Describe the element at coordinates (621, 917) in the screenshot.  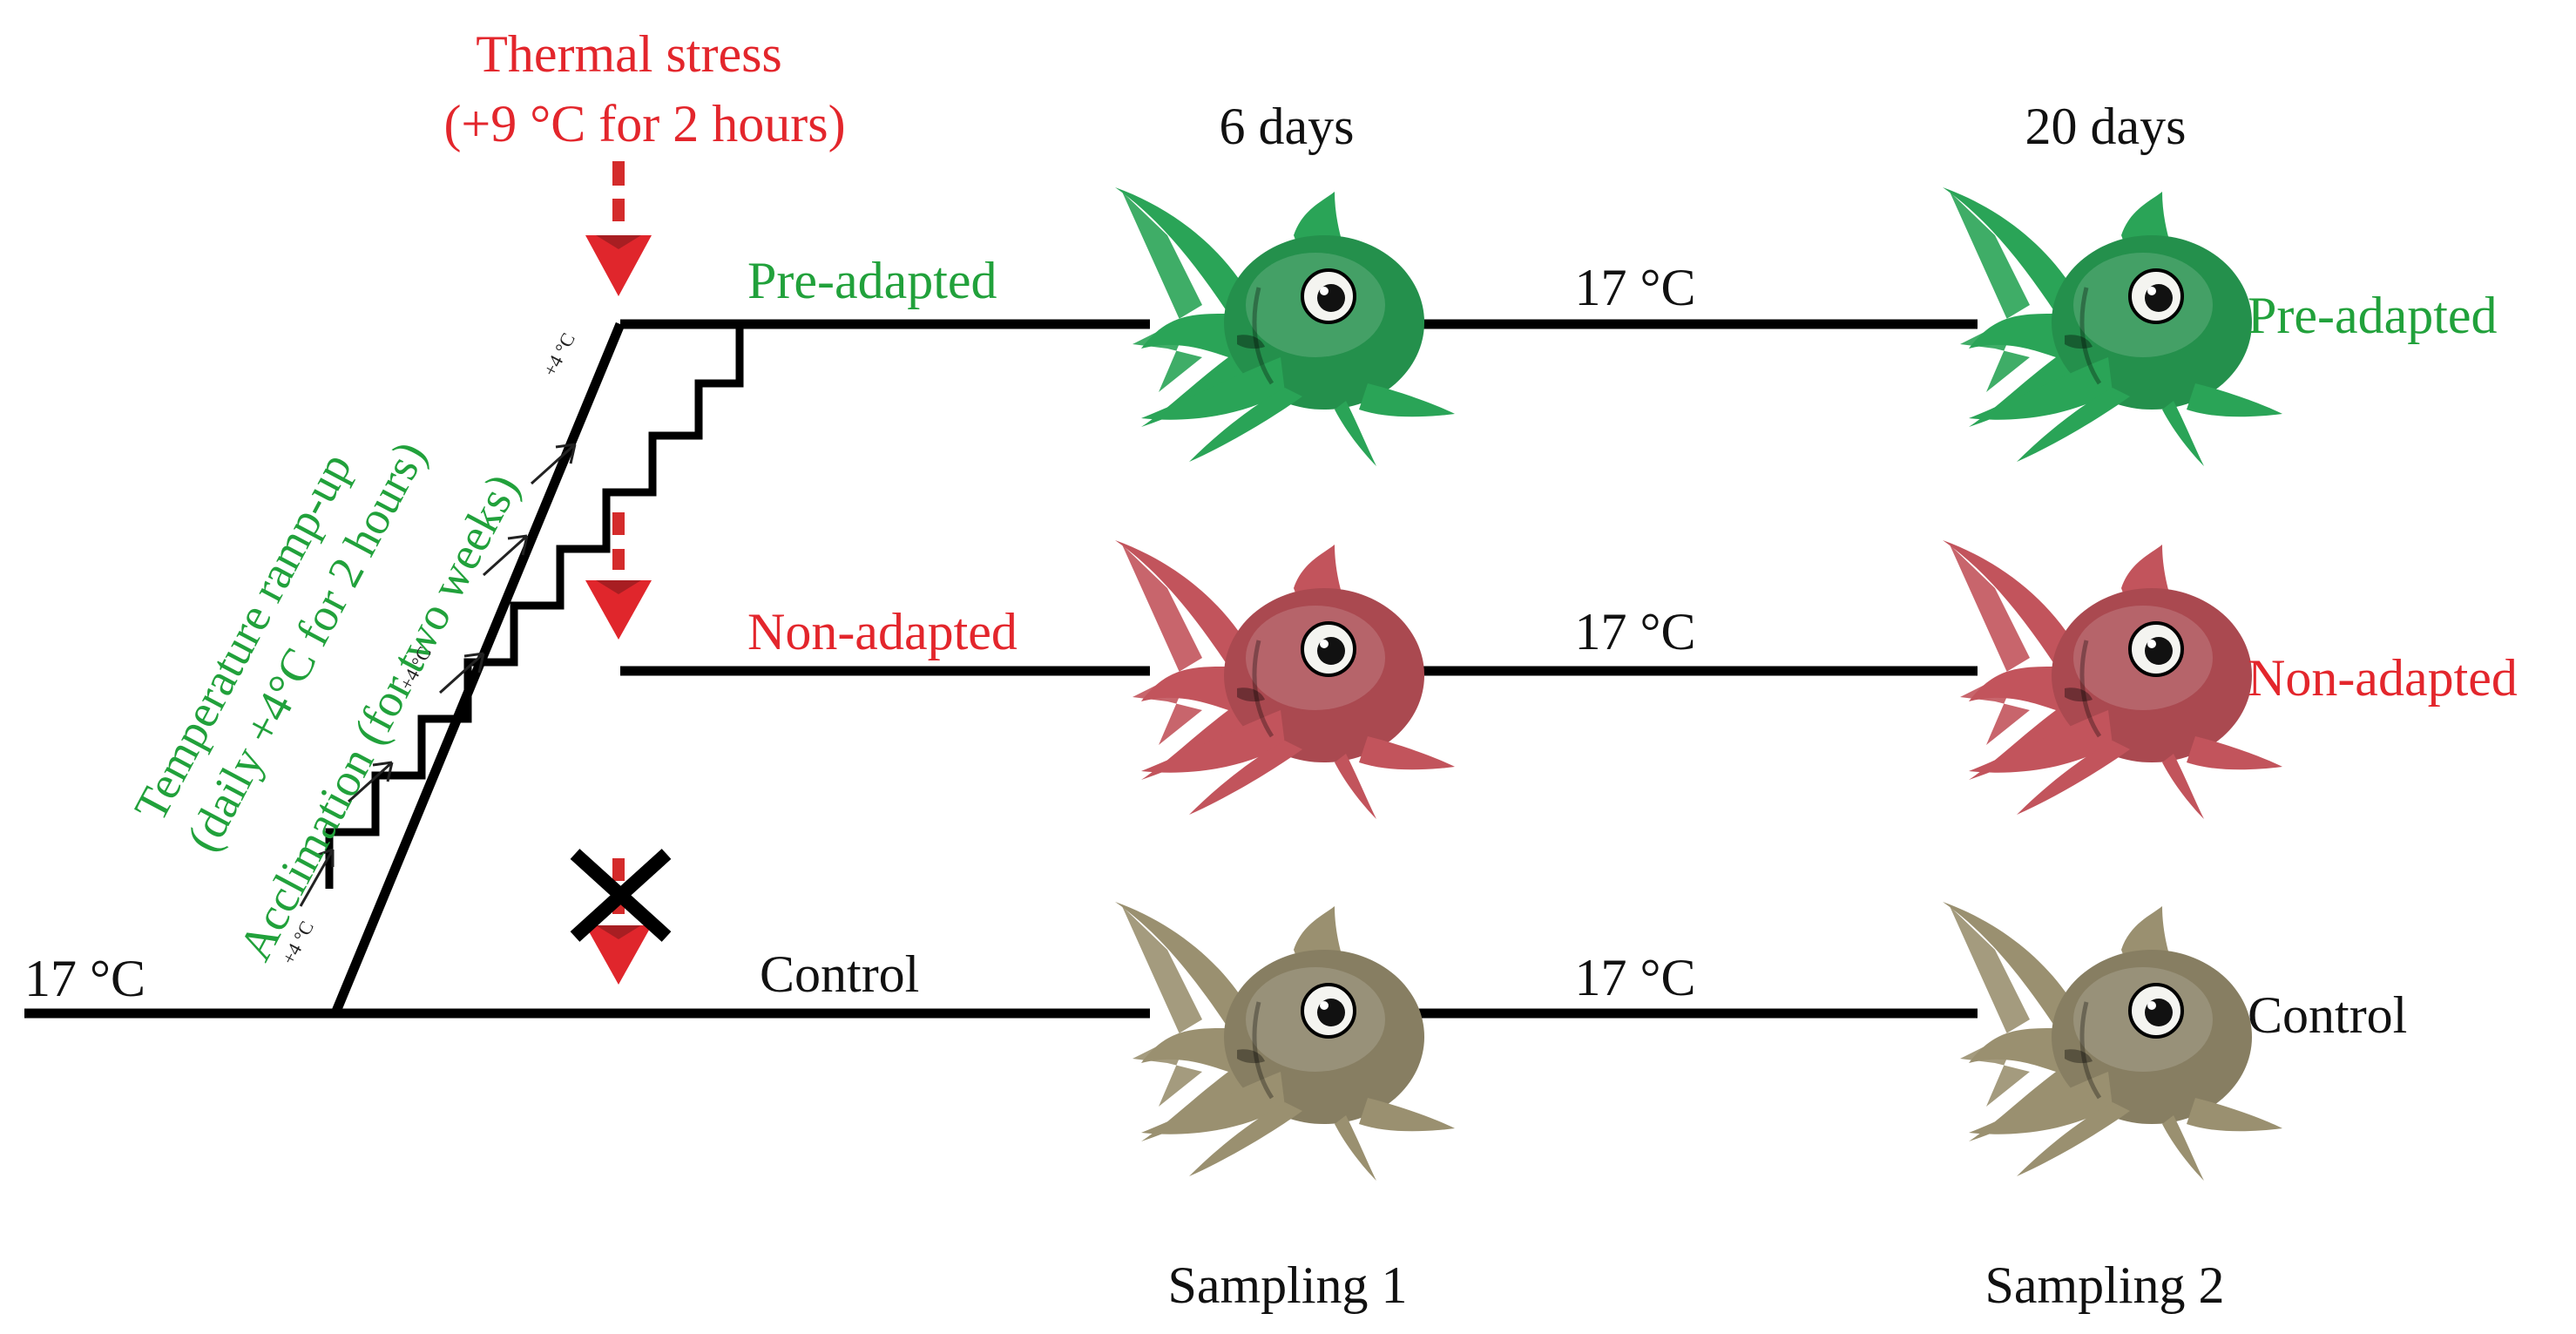
I see `stress-arrow-control-crossed` at that location.